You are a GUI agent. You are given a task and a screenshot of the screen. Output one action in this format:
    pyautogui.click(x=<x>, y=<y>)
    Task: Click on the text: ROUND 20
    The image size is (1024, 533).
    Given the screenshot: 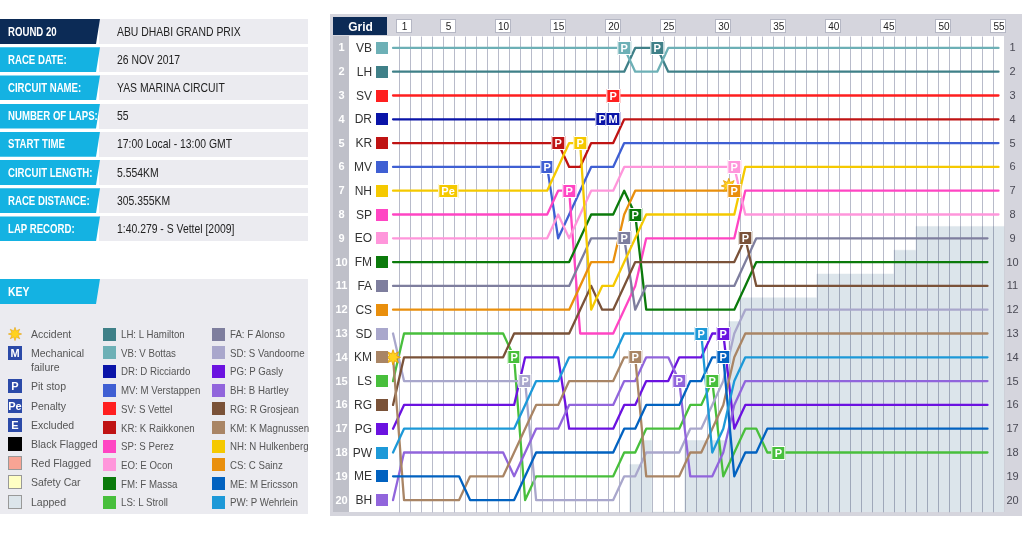 What is the action you would take?
    pyautogui.click(x=32, y=31)
    